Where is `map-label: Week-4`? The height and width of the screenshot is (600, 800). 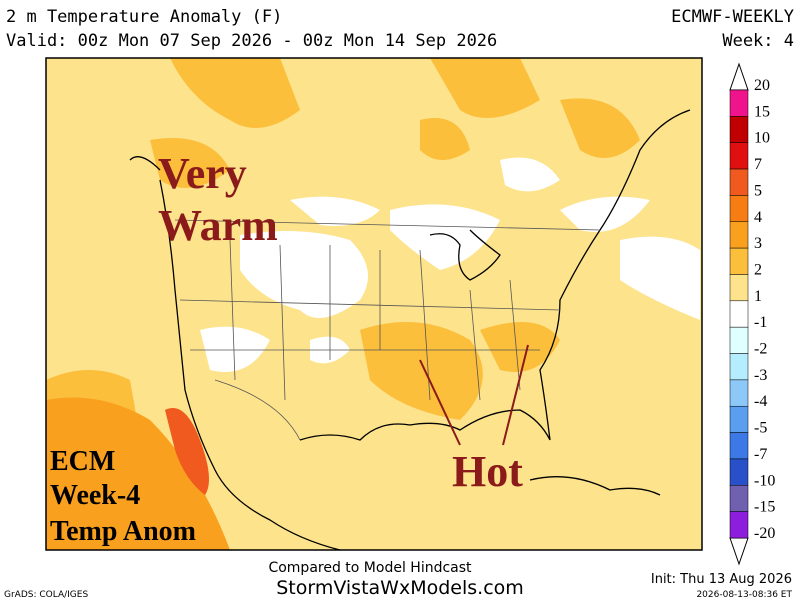
map-label: Week-4 is located at coordinates (95, 495).